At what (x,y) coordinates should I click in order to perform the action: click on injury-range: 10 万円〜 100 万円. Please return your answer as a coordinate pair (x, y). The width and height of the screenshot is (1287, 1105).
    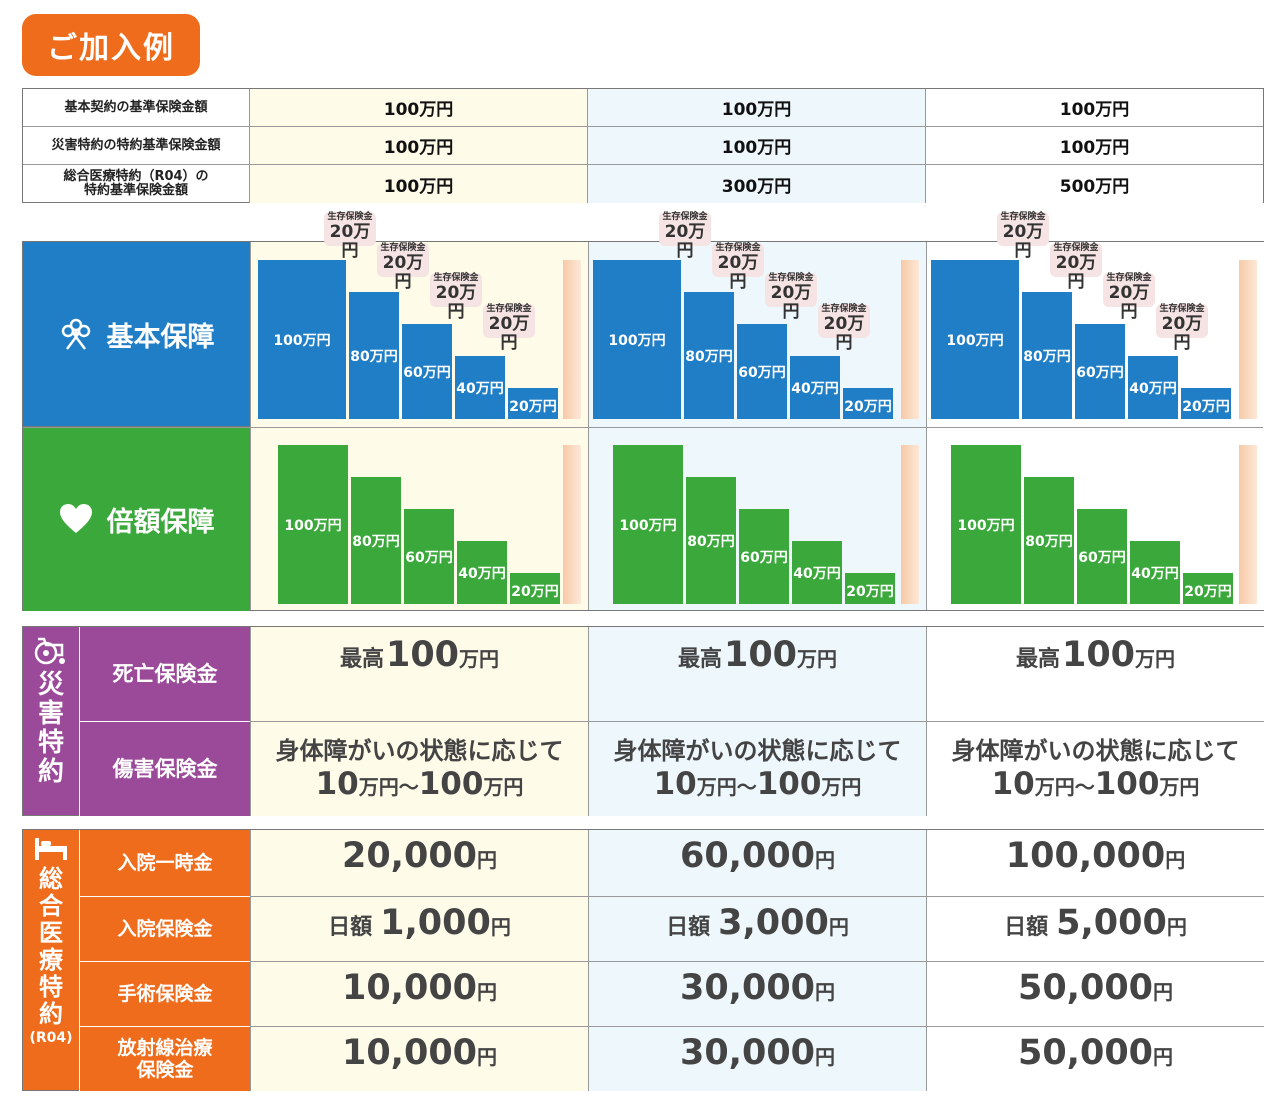
    Looking at the image, I should click on (420, 784).